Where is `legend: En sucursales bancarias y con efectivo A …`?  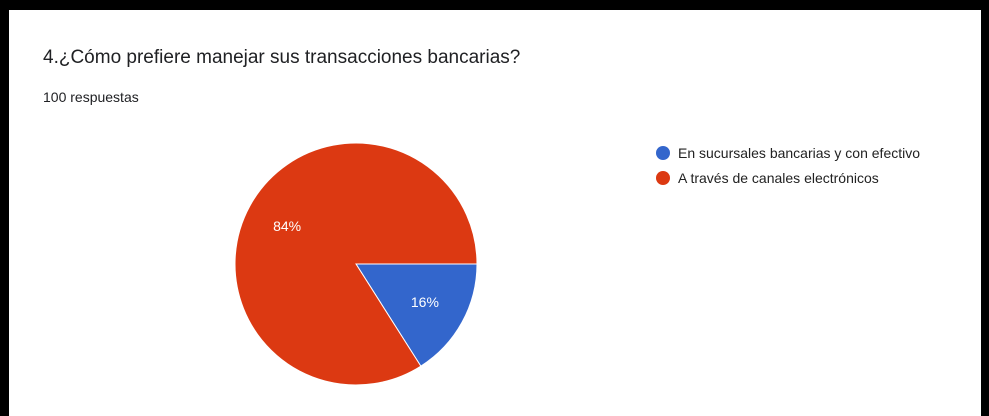
legend: En sucursales bancarias y con efectivo A … is located at coordinates (788, 165).